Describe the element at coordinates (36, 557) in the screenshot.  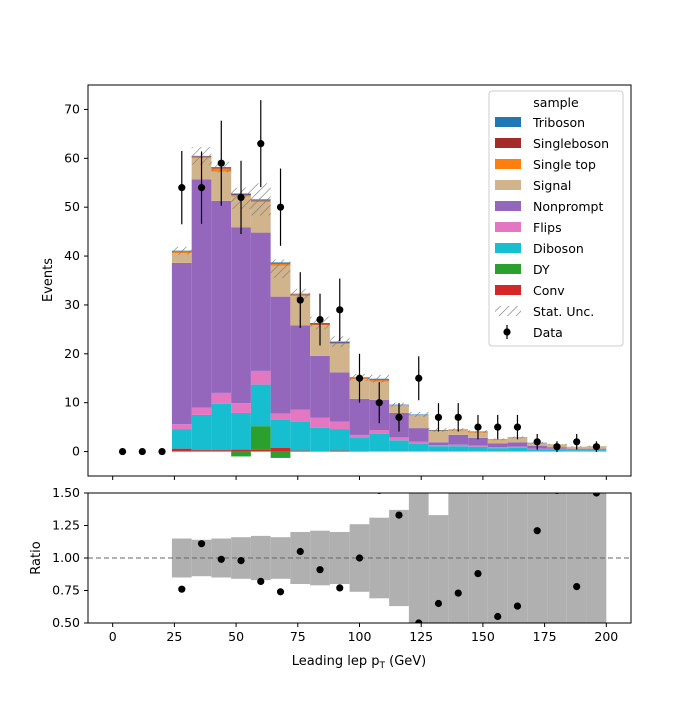
I see `bottom-y-axis-label: Ratio` at that location.